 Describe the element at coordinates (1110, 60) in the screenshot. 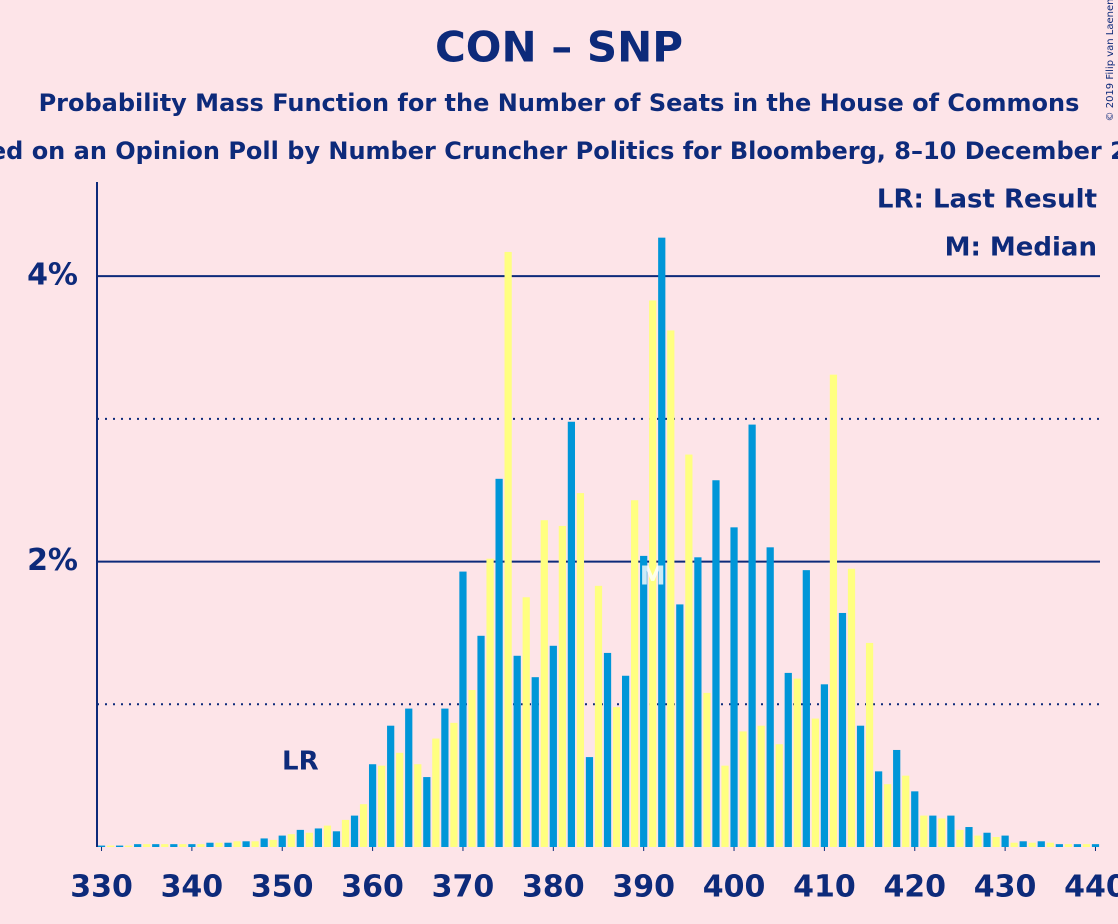

I see `copyright: © 2019 Filip van Laenen` at that location.